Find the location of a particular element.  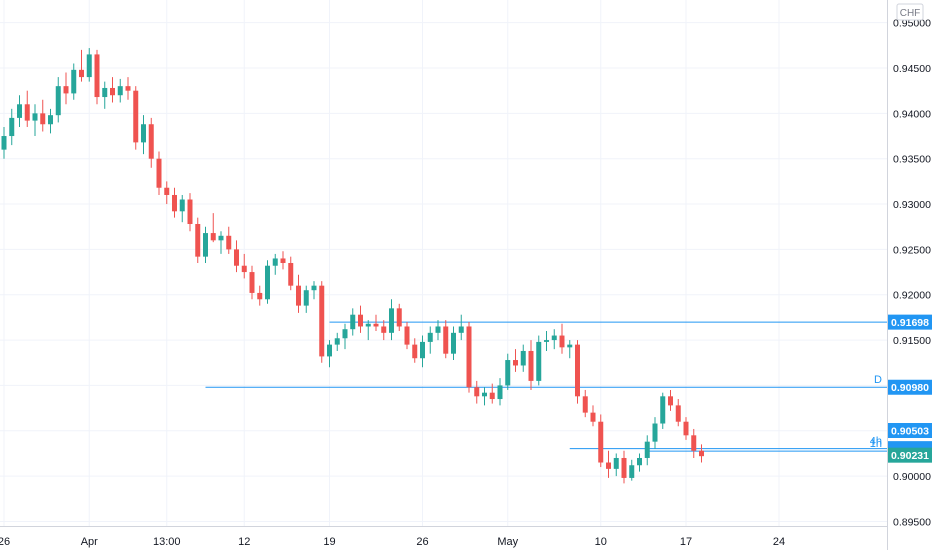

x-tick-label: 12 is located at coordinates (244, 542).